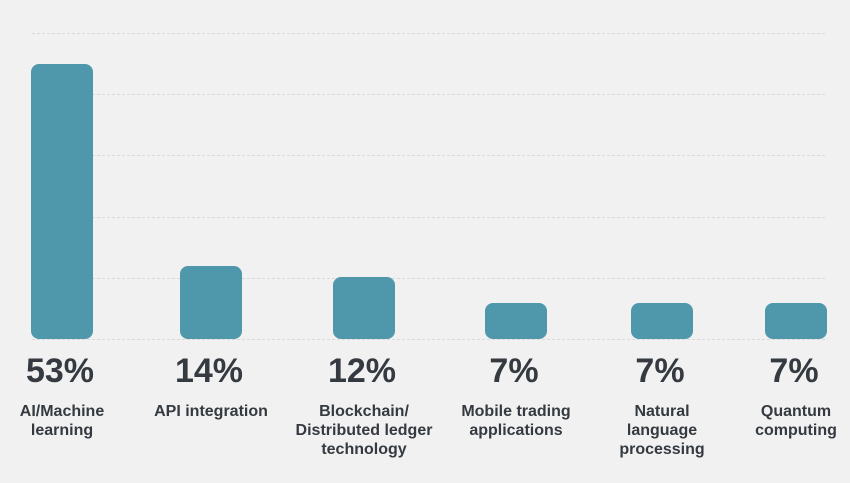  Describe the element at coordinates (516, 421) in the screenshot. I see `bar-category-label: Mobile trading applications` at that location.